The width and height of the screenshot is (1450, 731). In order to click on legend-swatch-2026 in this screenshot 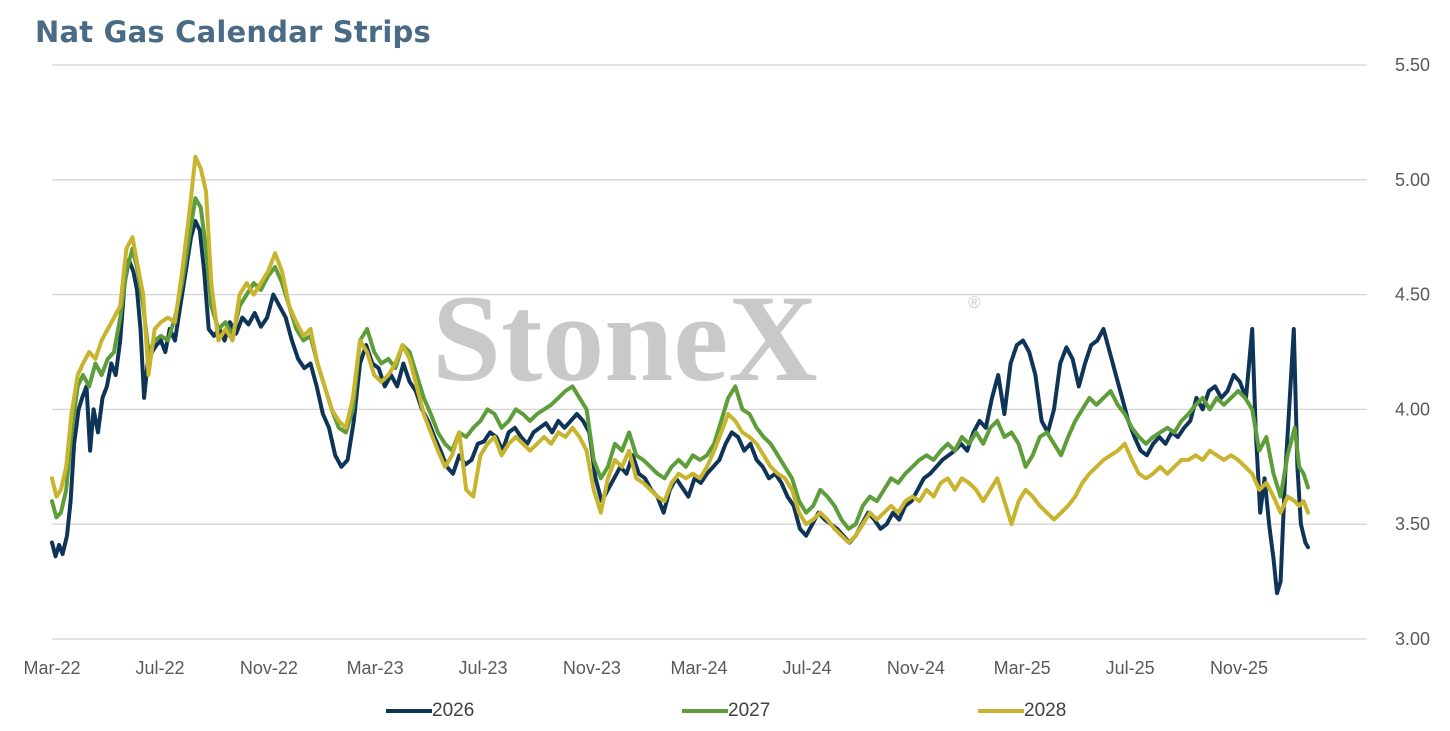, I will do `click(409, 711)`.